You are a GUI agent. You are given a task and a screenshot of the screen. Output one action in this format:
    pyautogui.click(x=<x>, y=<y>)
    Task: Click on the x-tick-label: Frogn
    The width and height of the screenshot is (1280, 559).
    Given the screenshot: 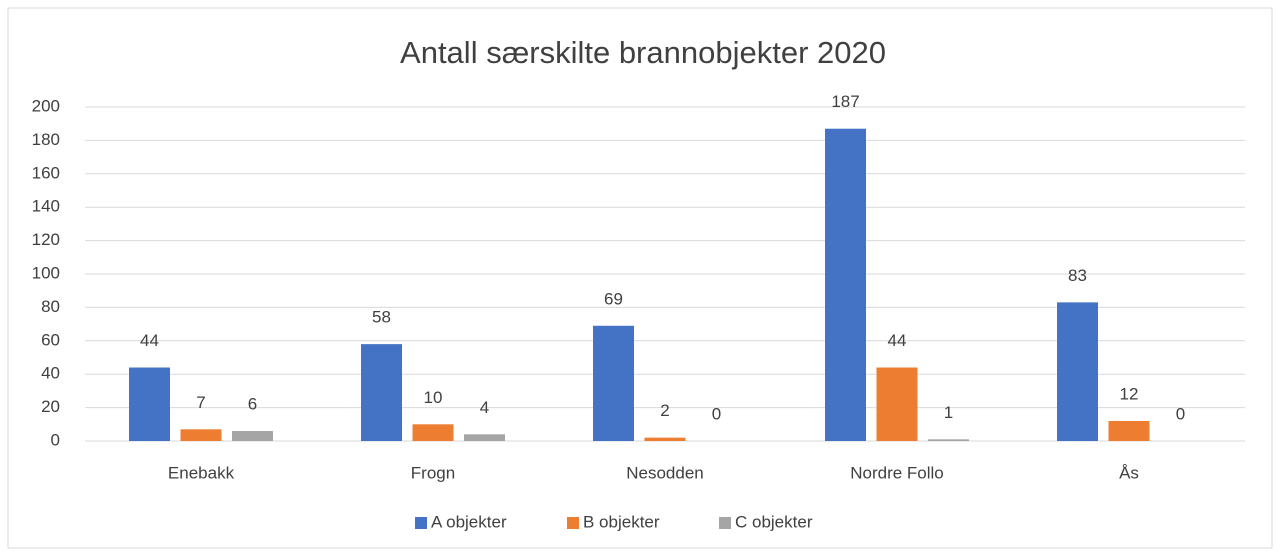 What is the action you would take?
    pyautogui.click(x=433, y=472)
    